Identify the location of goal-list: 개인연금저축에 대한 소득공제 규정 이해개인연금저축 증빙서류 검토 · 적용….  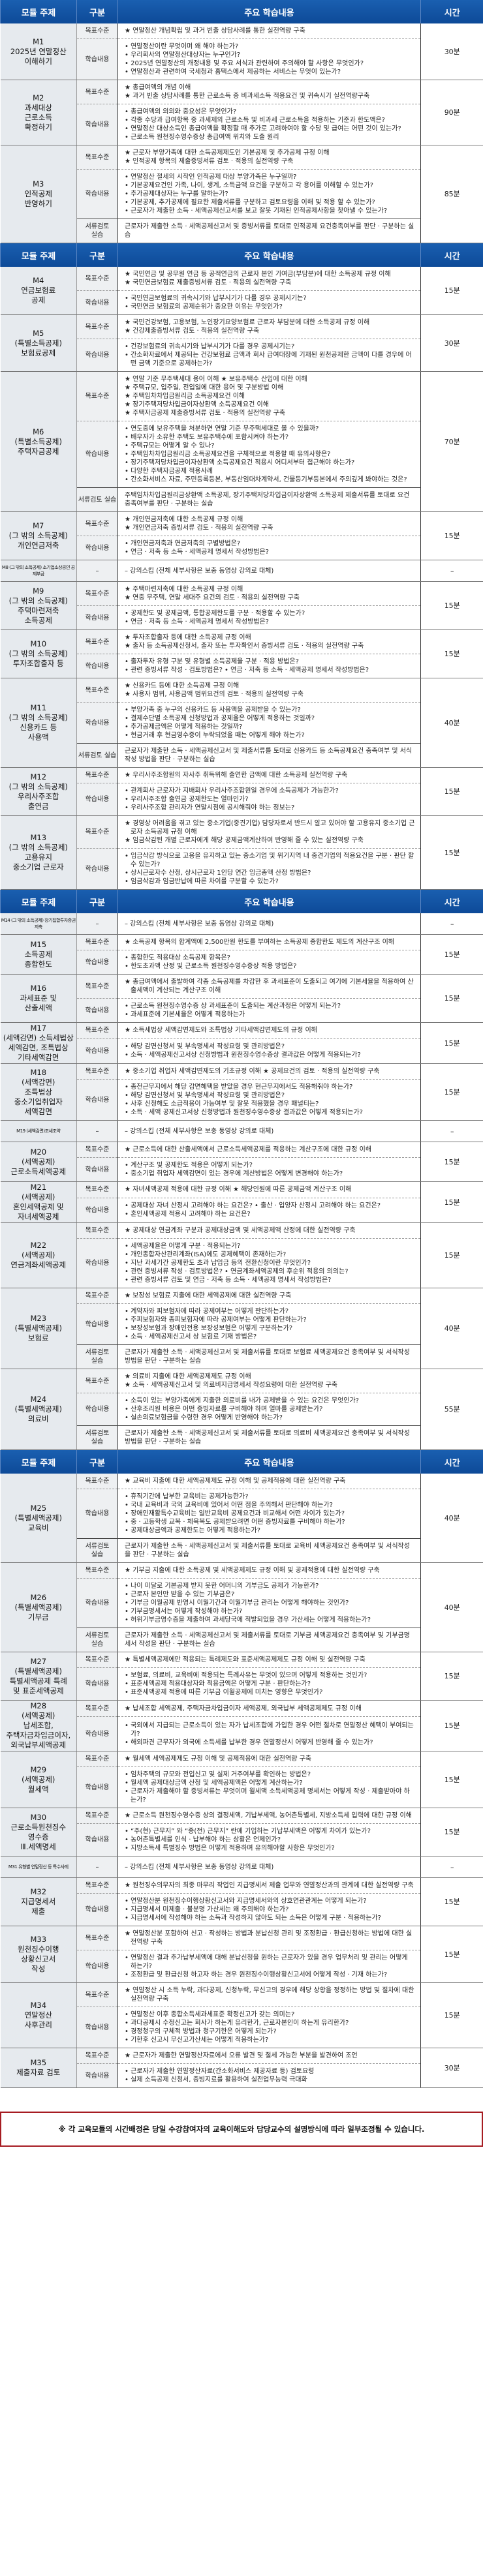
(269, 524).